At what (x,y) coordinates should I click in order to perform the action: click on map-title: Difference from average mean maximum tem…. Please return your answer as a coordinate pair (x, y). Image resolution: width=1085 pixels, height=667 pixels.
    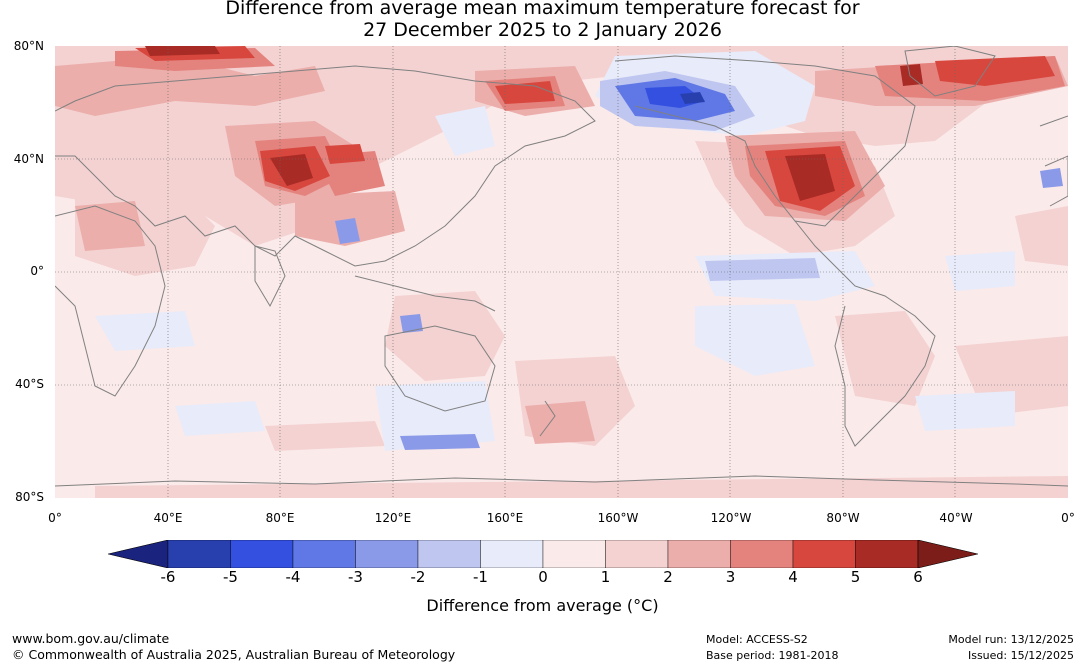
    Looking at the image, I should click on (542, 20).